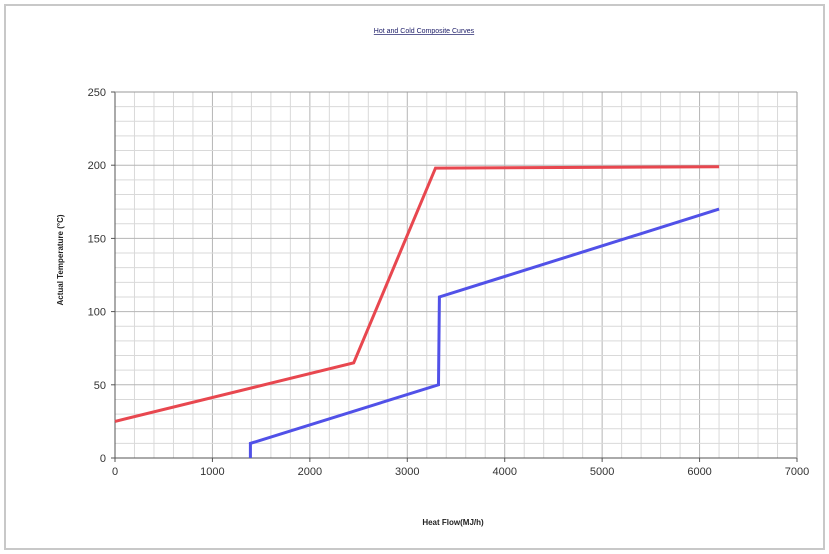  I want to click on x-tick-label: 4000, so click(504, 472).